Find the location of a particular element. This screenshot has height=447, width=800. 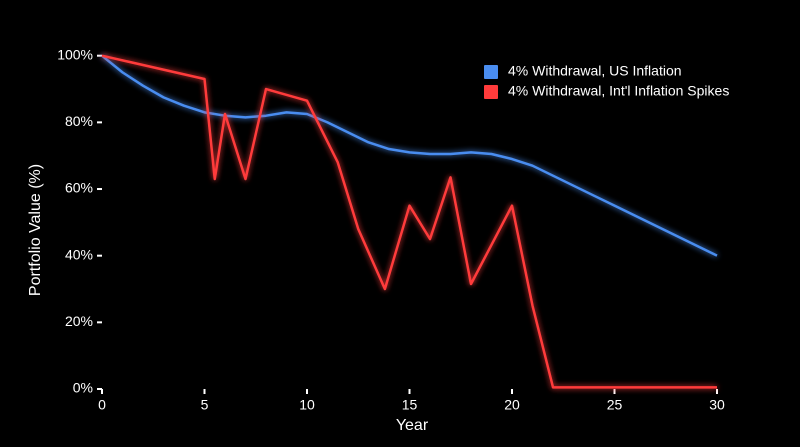

x-tick-label: 0 is located at coordinates (102, 405).